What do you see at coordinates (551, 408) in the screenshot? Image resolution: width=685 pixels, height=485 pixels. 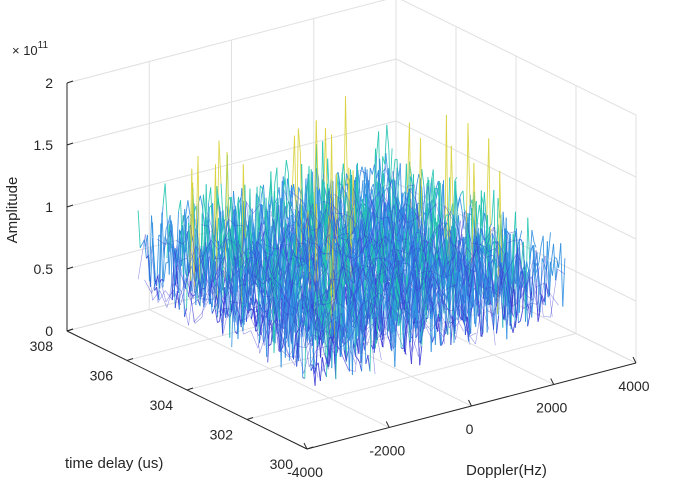 I see `x-tick-label: 2000` at bounding box center [551, 408].